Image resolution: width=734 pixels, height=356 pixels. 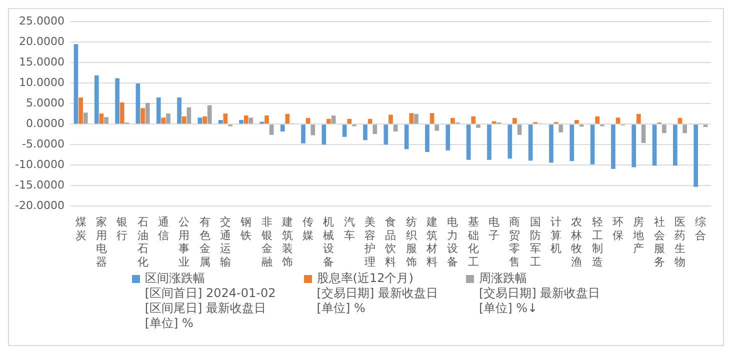 I want to click on y-tick-label: 20.0000, so click(x=41, y=41).